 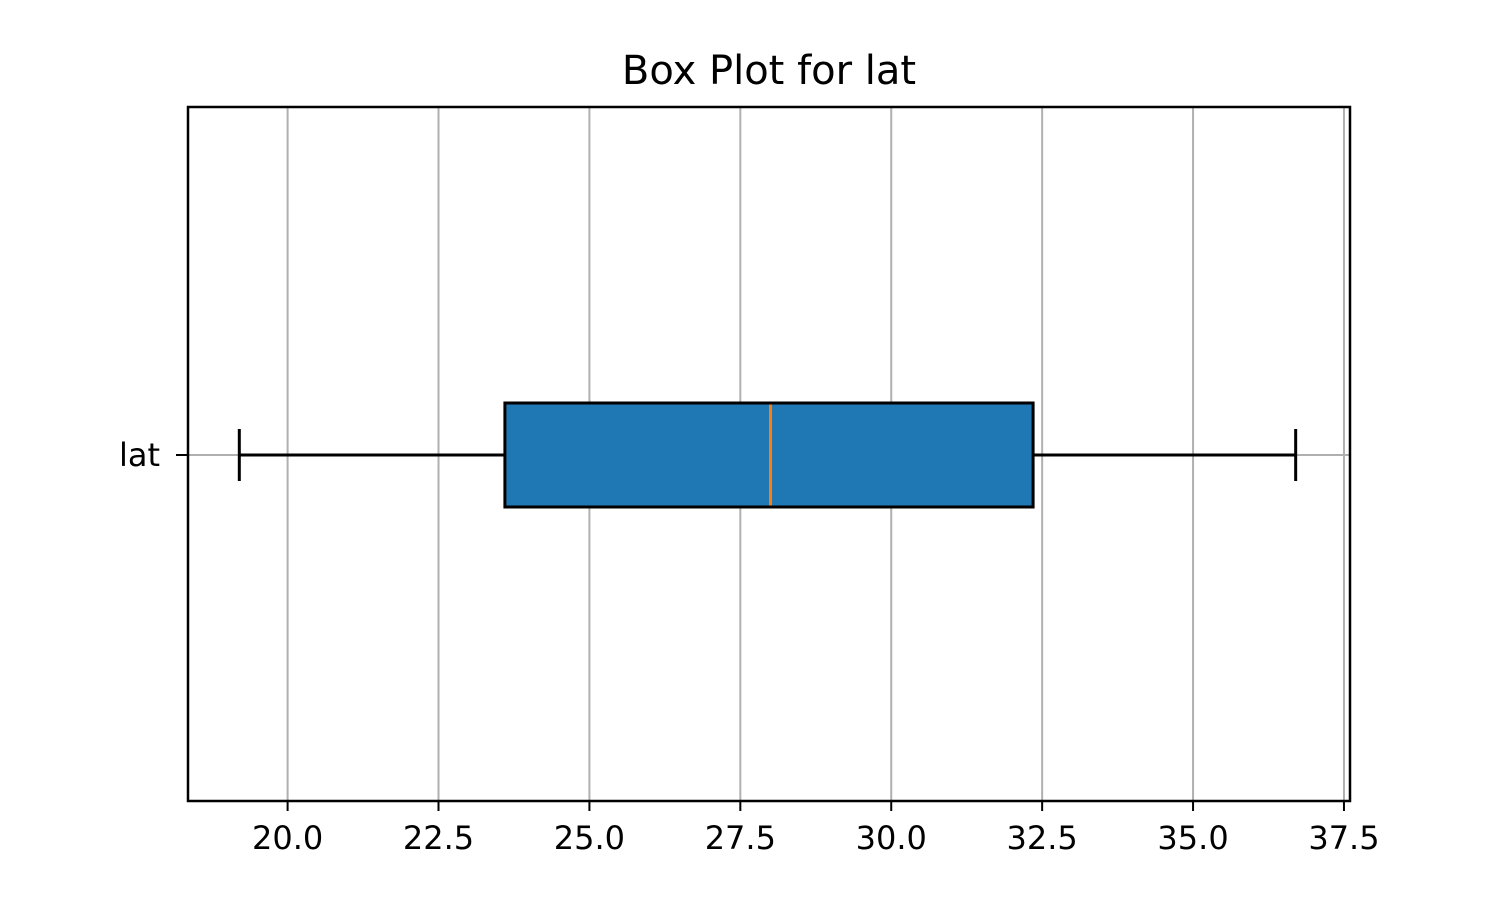 I want to click on x-tick-label: 20.0, so click(x=287, y=838).